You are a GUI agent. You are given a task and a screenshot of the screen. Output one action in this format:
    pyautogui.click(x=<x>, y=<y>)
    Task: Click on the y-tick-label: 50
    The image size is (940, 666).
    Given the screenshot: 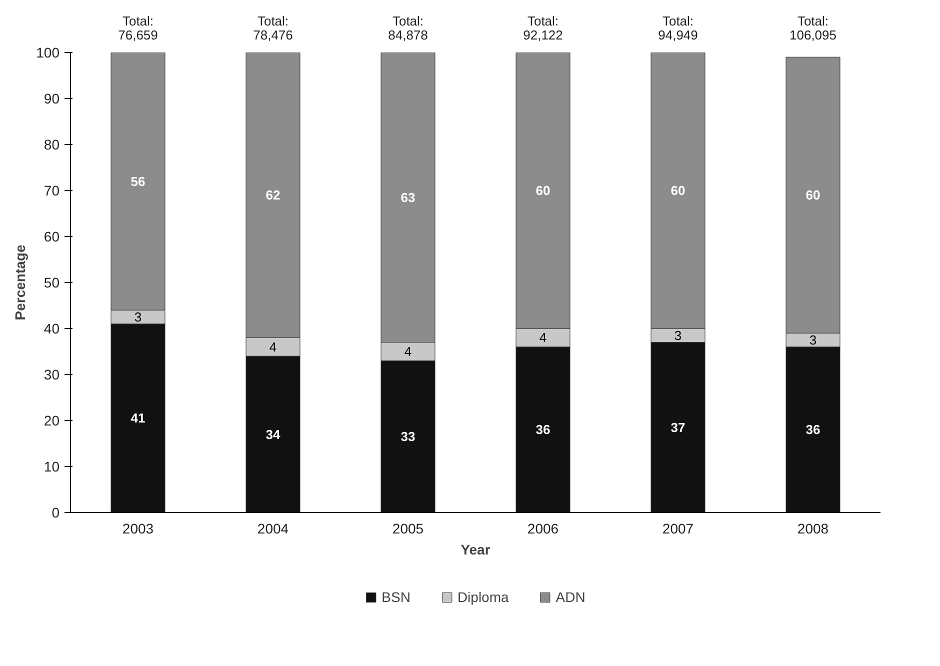 What is the action you would take?
    pyautogui.click(x=52, y=282)
    